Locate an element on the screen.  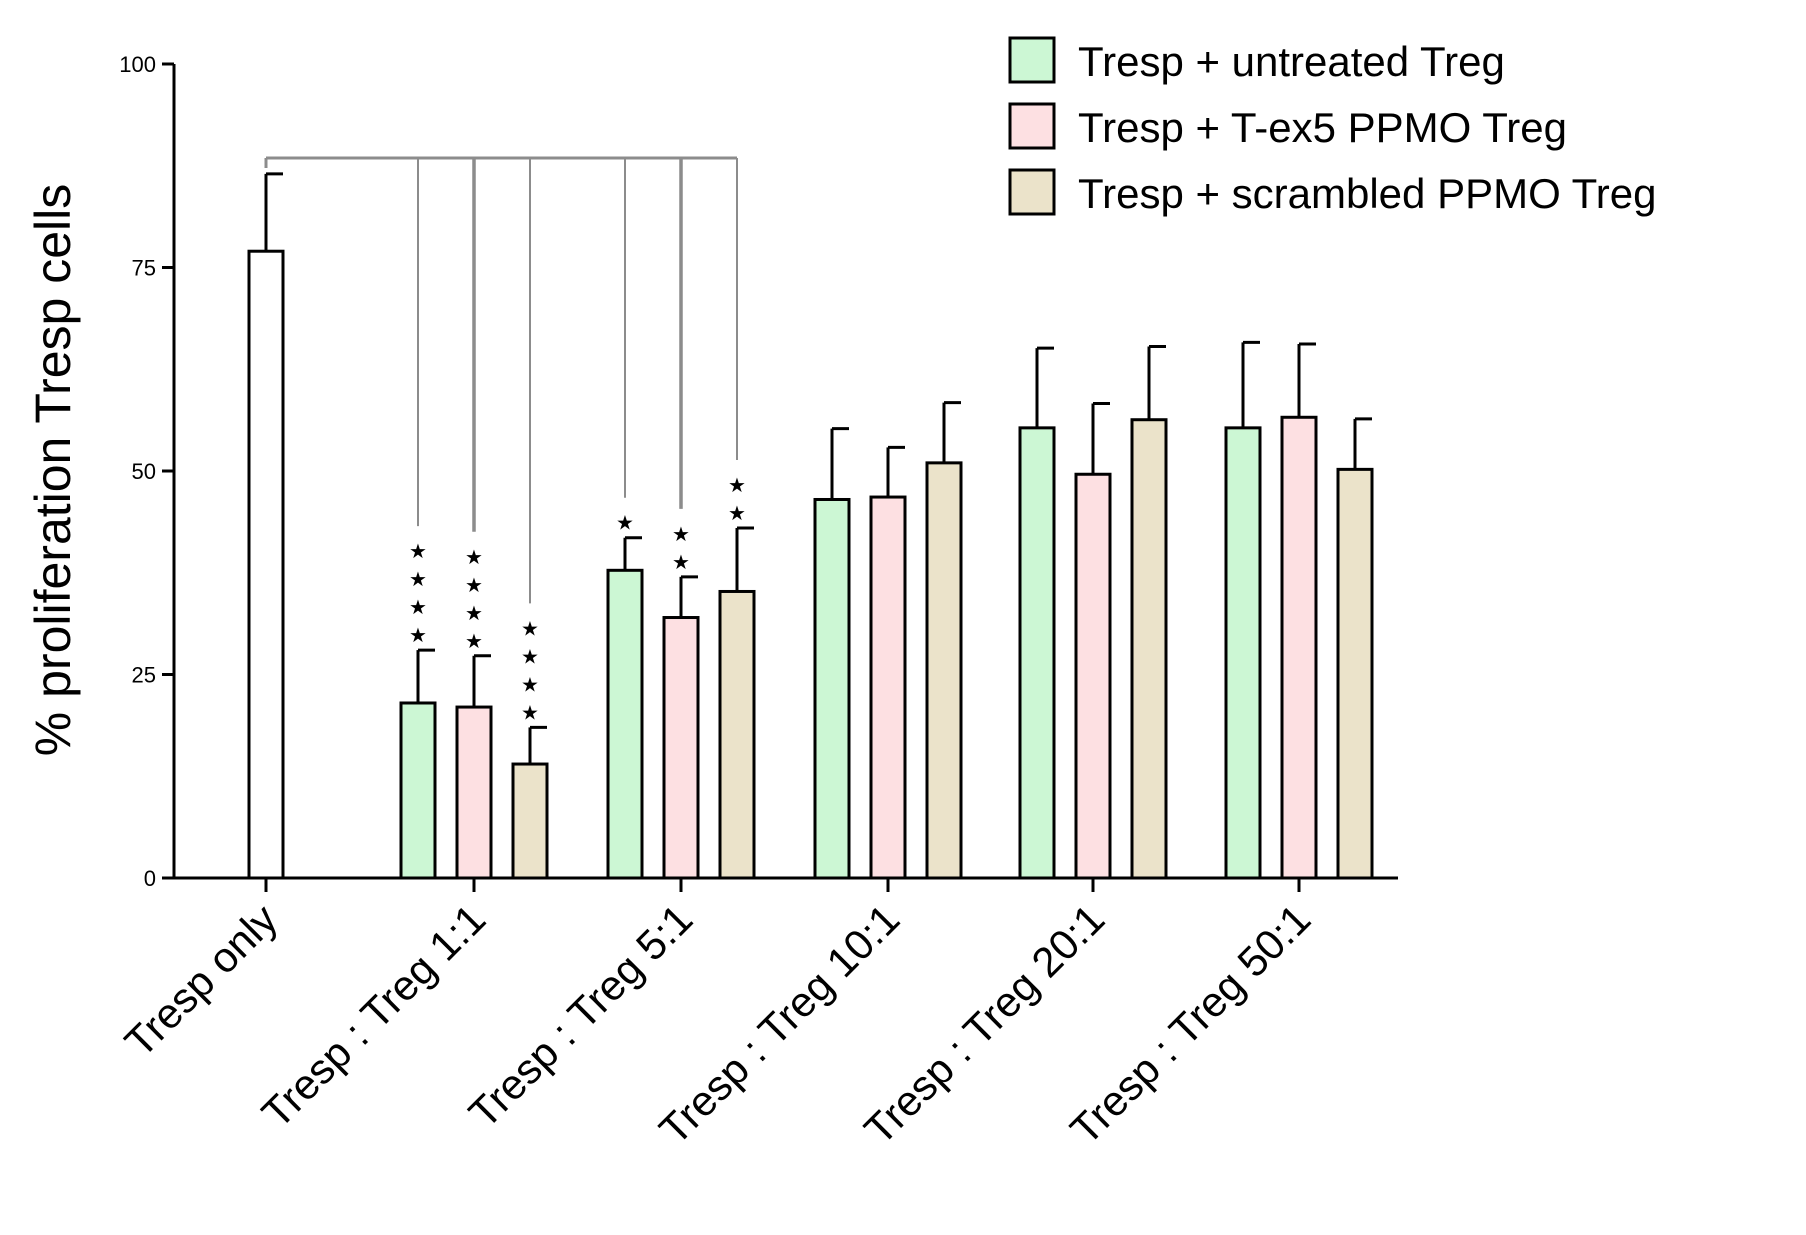
y-tick-label: 100 is located at coordinates (137, 64).